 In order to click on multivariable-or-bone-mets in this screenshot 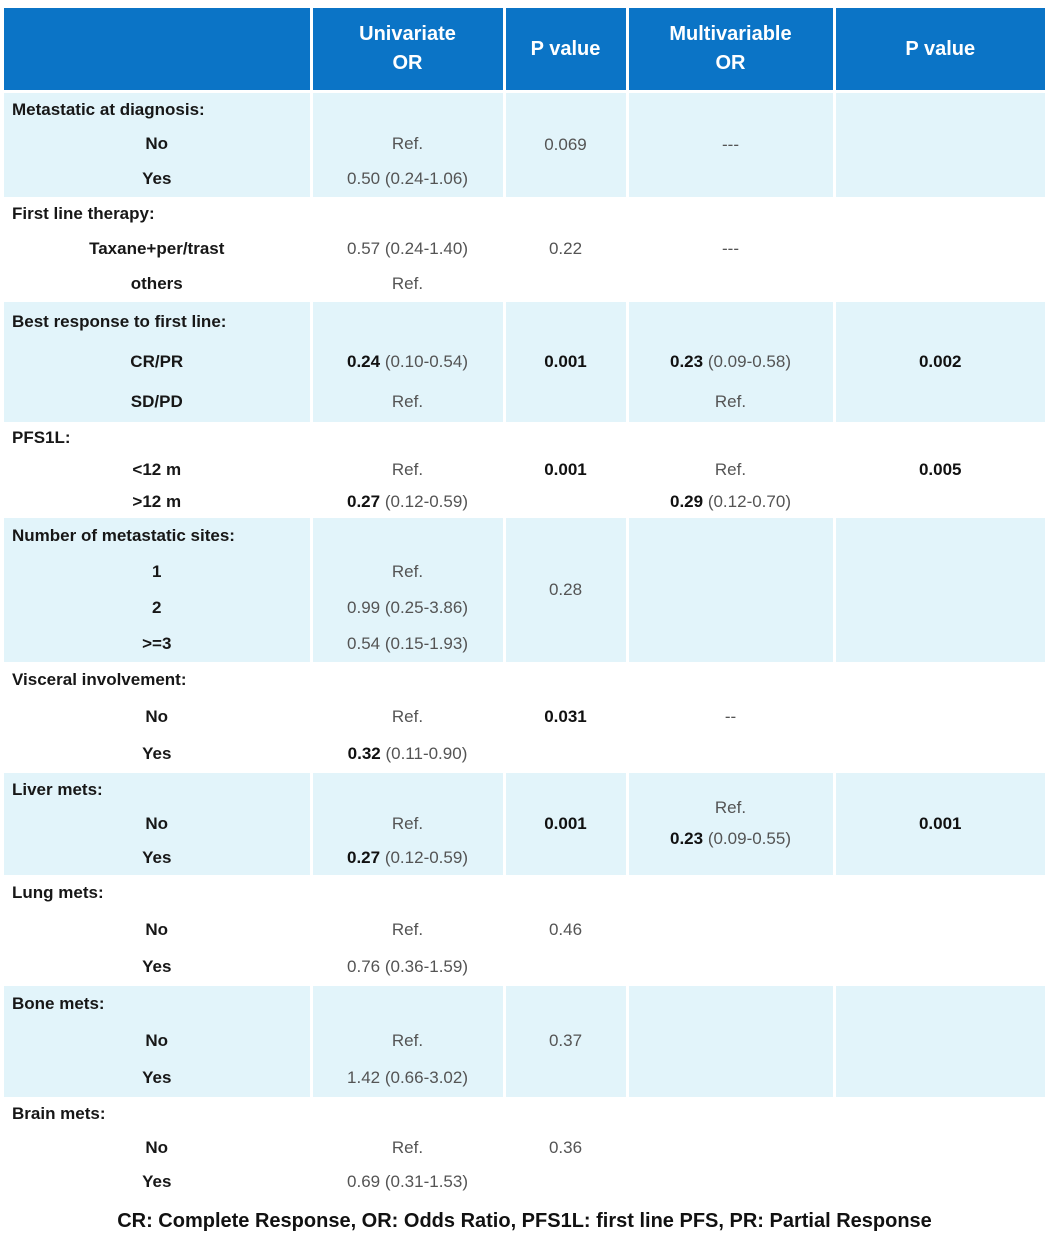, I will do `click(729, 1041)`.